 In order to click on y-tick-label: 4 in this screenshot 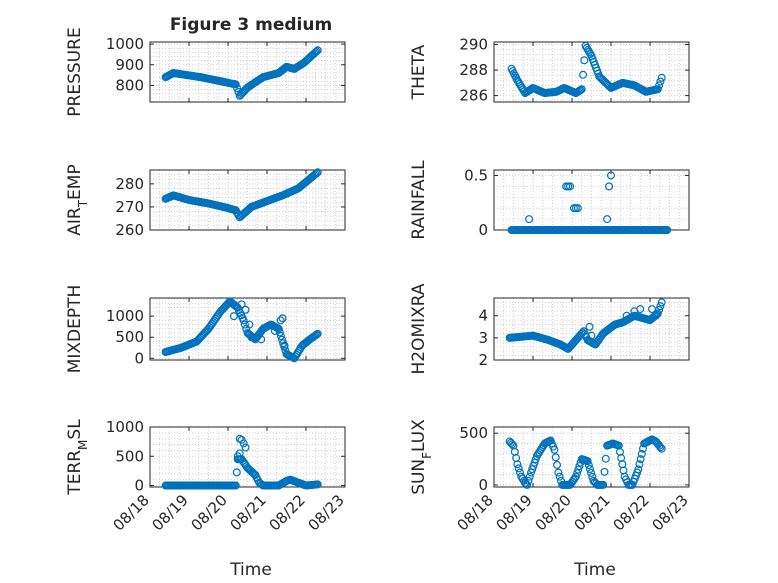, I will do `click(483, 316)`.